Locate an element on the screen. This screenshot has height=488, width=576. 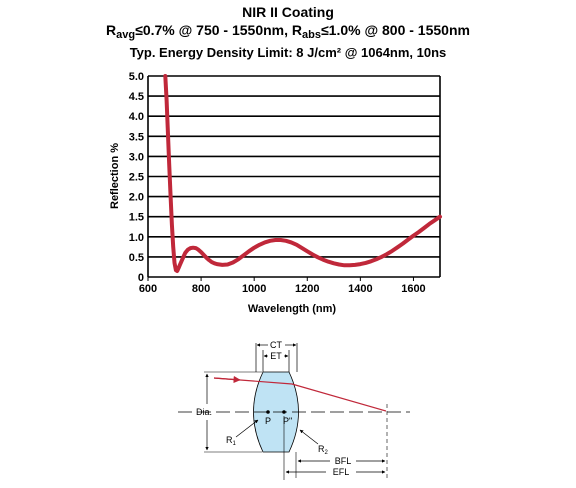
y-tick-label: 3.0 is located at coordinates (136, 157).